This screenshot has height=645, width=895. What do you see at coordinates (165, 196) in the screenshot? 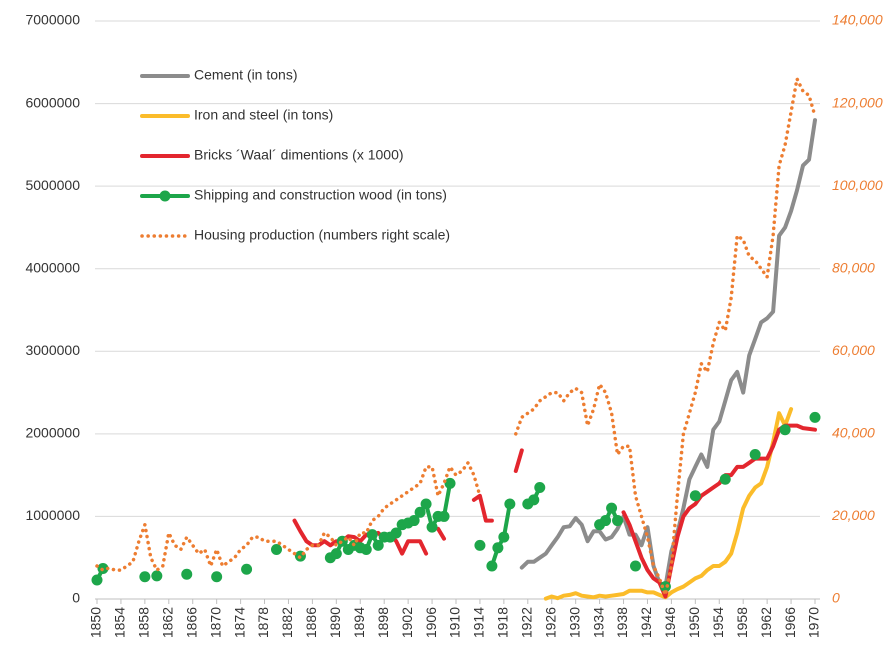
I see `legend-marker` at bounding box center [165, 196].